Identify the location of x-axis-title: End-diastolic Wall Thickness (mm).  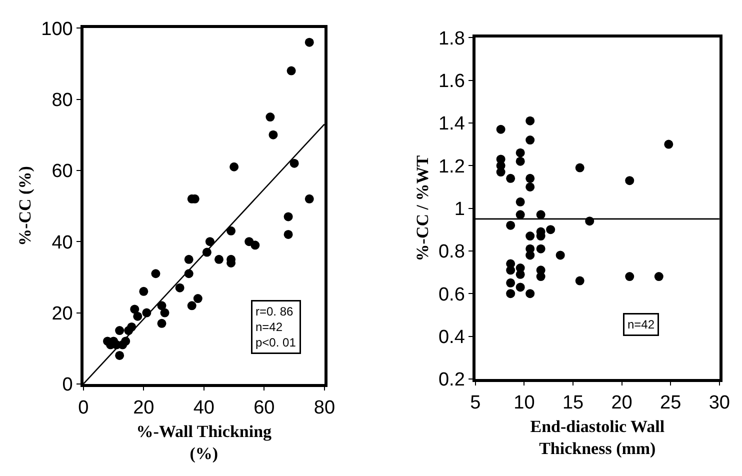
(597, 437).